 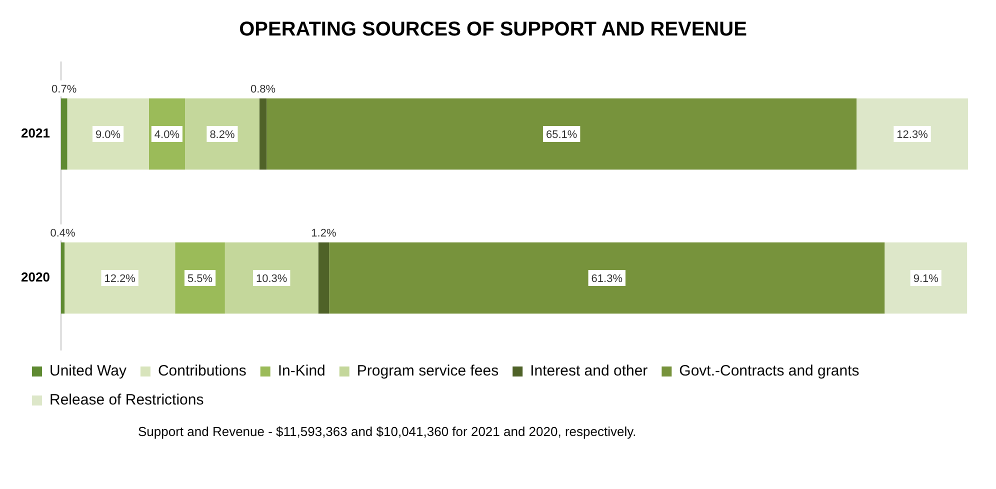 I want to click on data-label: 8.2%, so click(x=222, y=135).